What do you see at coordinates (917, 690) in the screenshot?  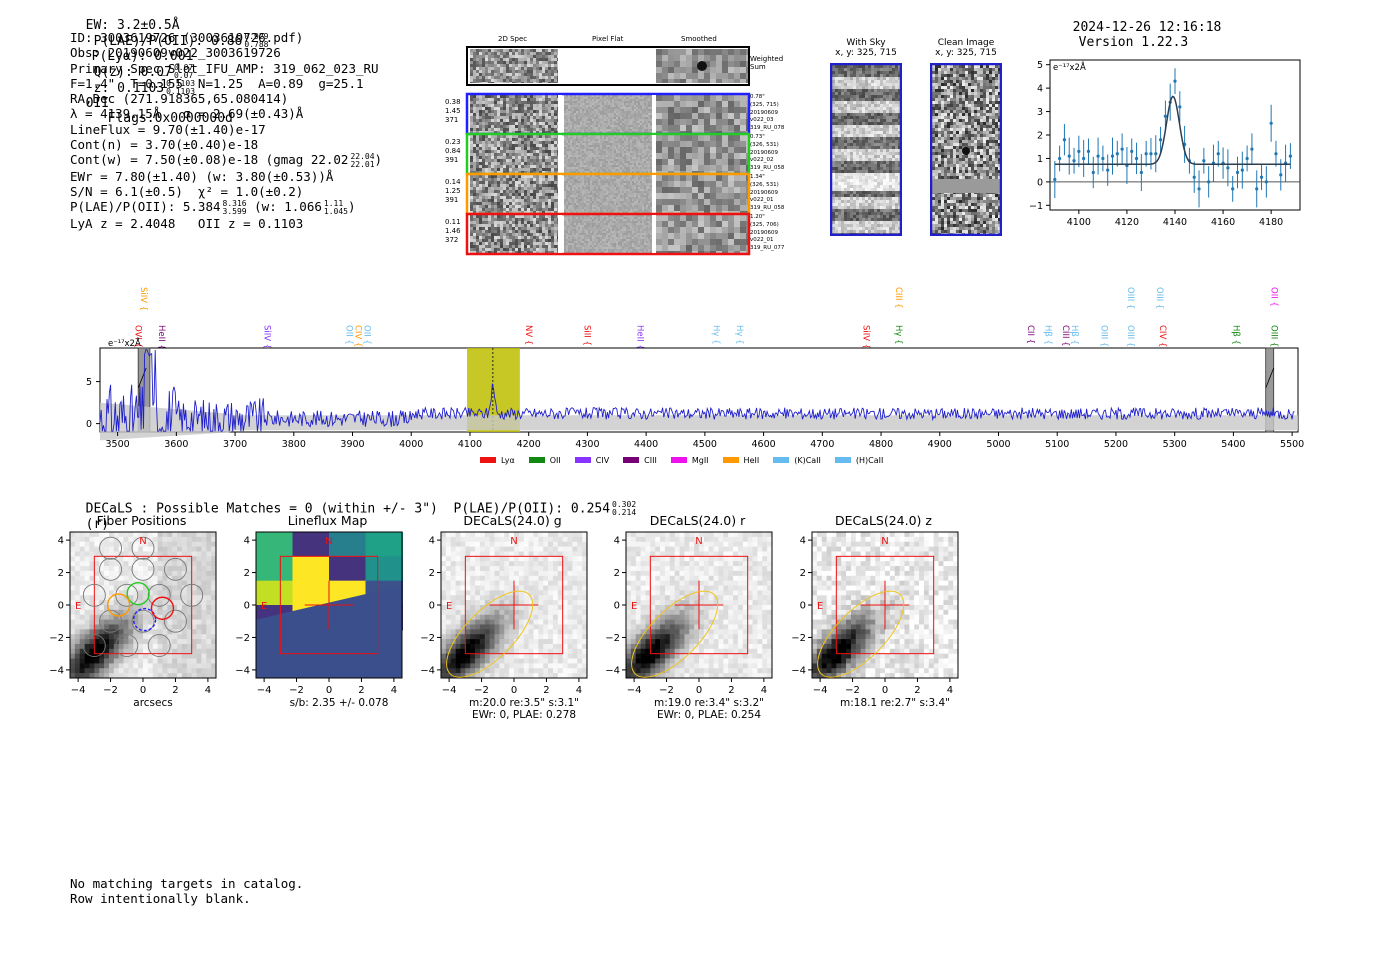 I see `decals-x-tick-label: 2` at bounding box center [917, 690].